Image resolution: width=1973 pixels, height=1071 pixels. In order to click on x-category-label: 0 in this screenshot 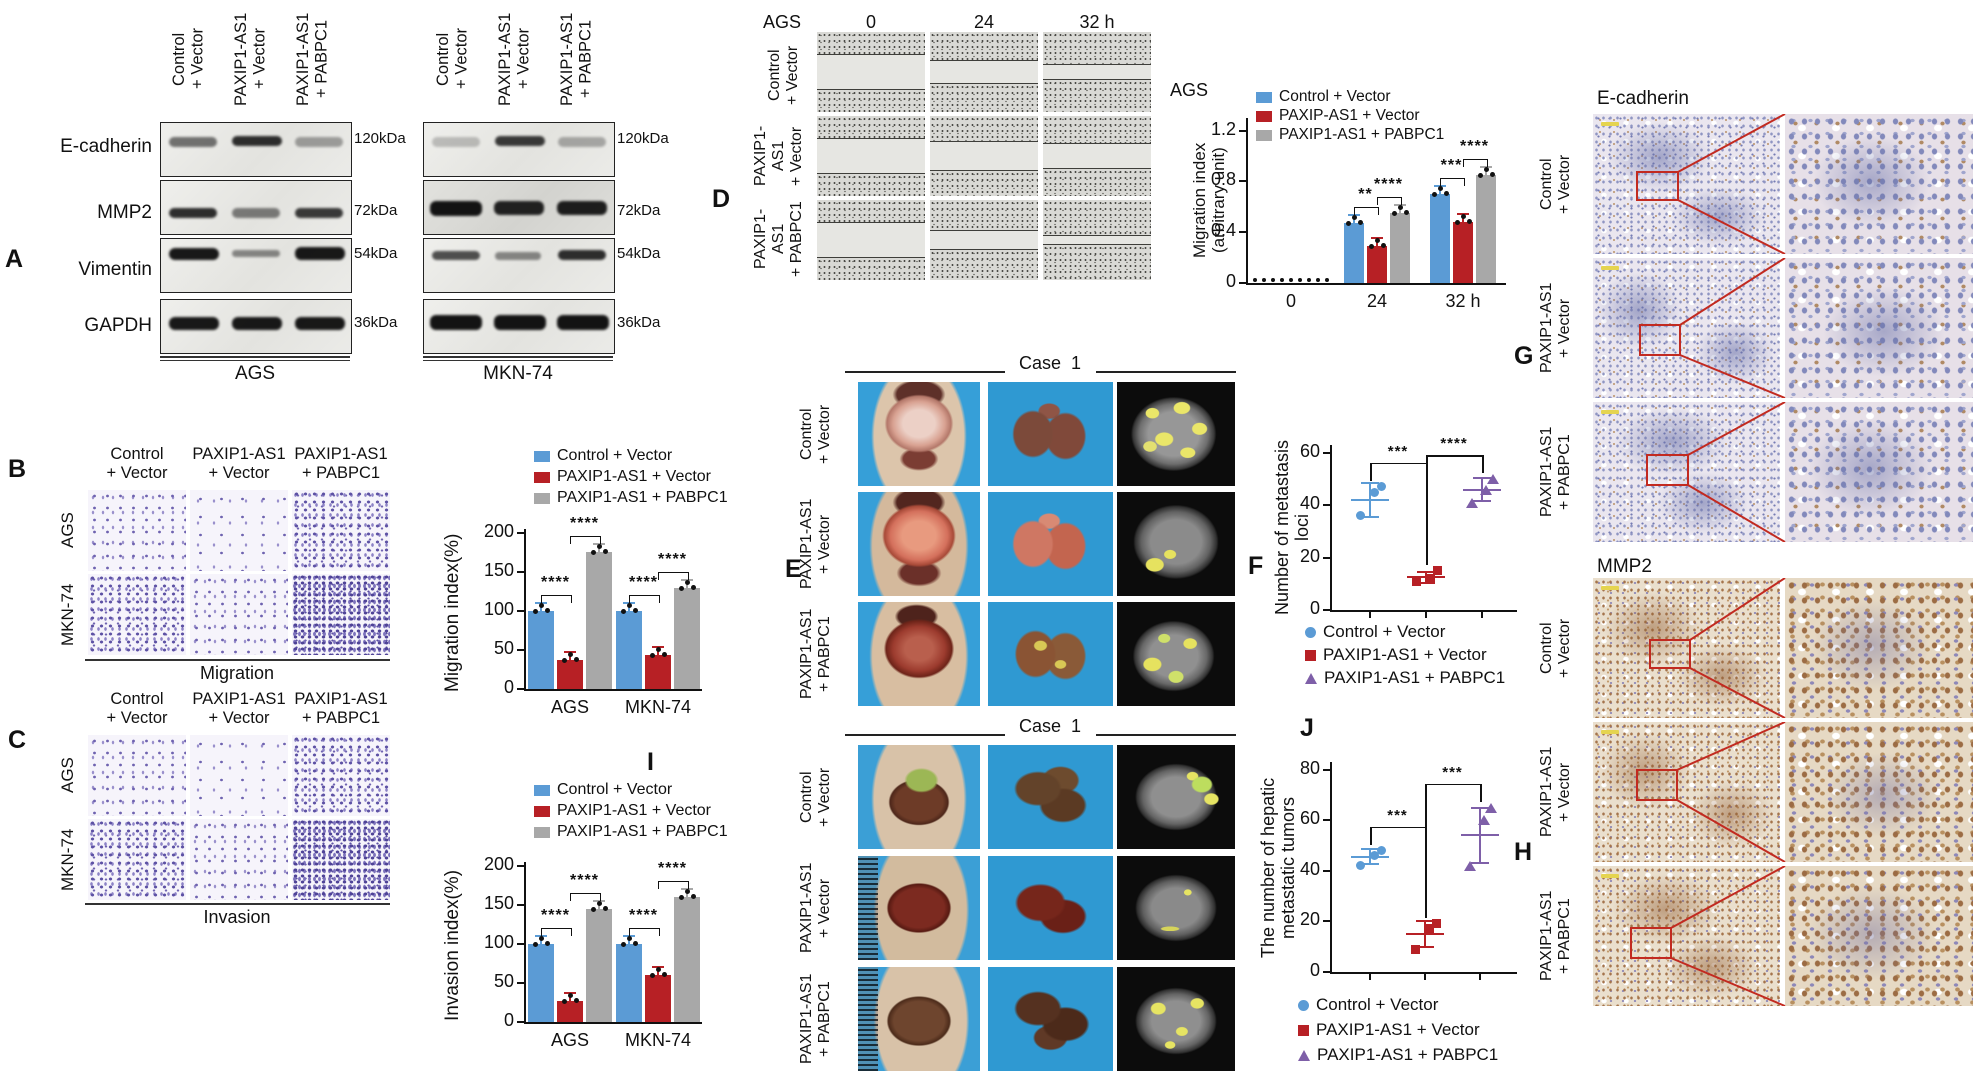, I will do `click(1290, 301)`.